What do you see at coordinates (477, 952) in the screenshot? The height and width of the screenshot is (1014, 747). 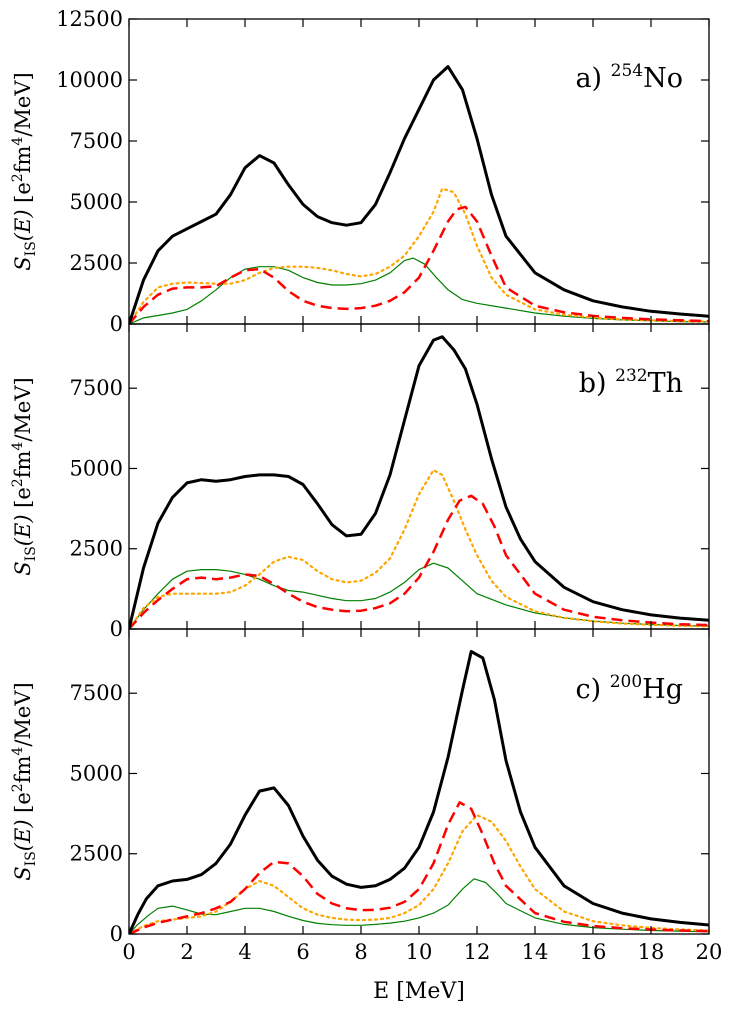 I see `x-tick-label: 12` at bounding box center [477, 952].